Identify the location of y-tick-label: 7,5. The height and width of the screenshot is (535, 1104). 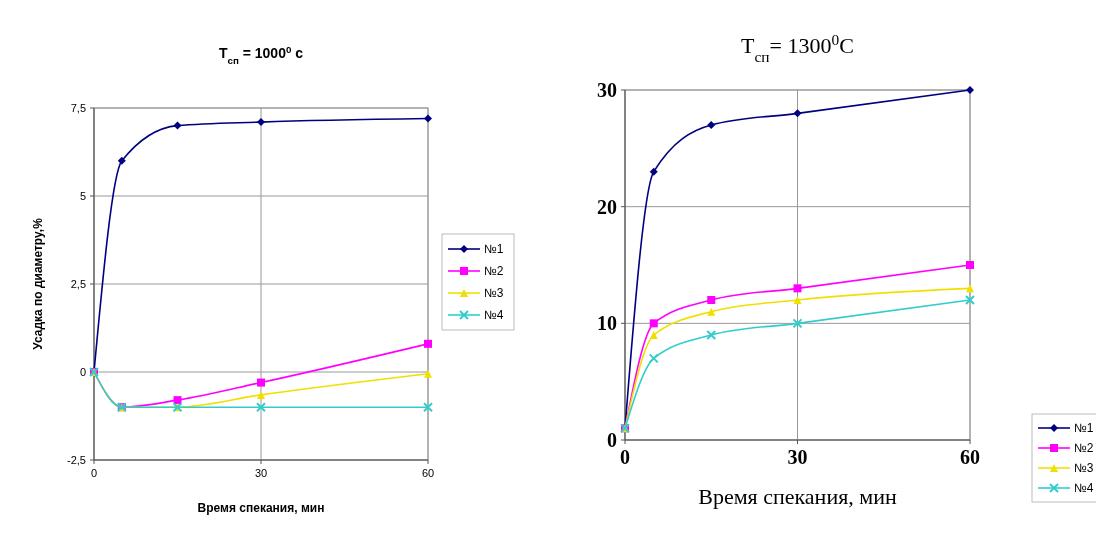
(78, 107).